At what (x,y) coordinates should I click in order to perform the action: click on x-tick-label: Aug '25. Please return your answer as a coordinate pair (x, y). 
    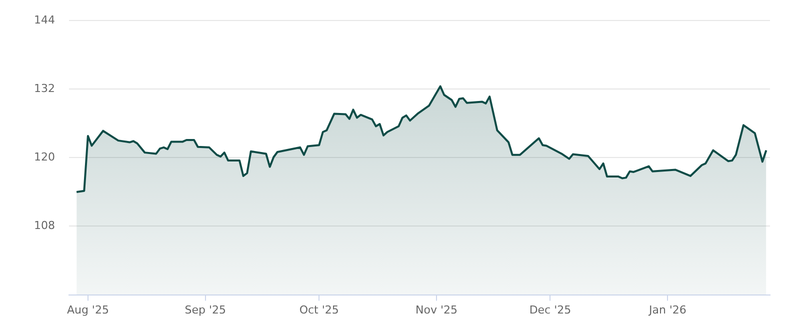
    Looking at the image, I should click on (87, 309).